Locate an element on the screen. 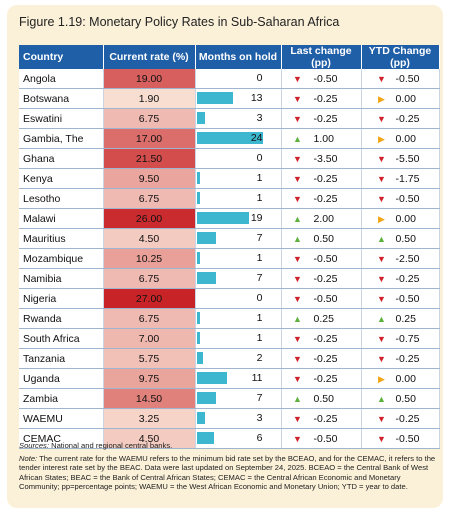  last-change-value: 0.50 is located at coordinates (323, 238).